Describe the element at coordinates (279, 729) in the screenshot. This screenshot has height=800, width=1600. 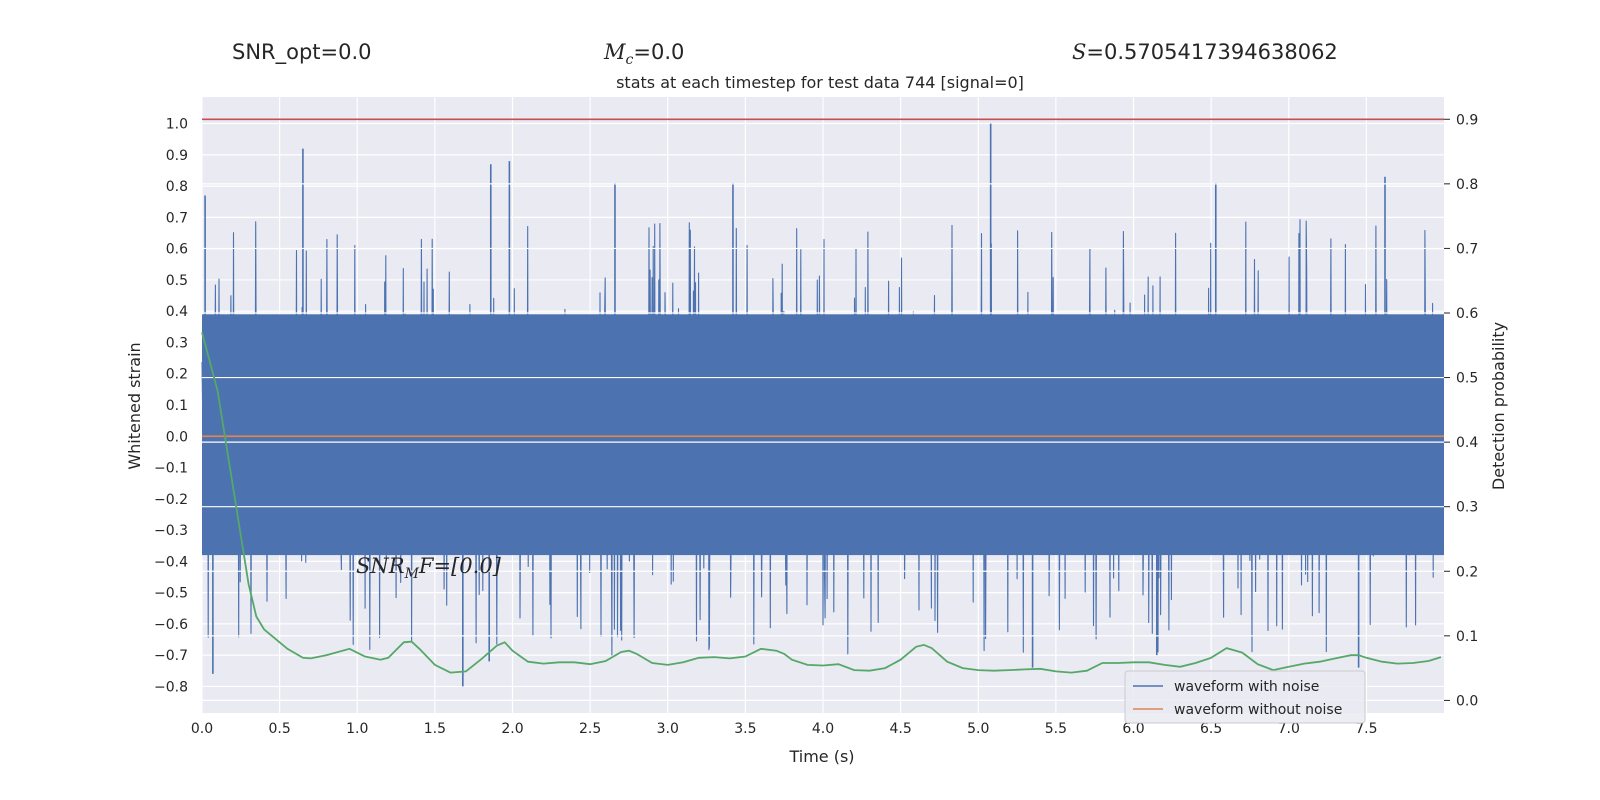
I see `x-tick-label: 0.5` at that location.